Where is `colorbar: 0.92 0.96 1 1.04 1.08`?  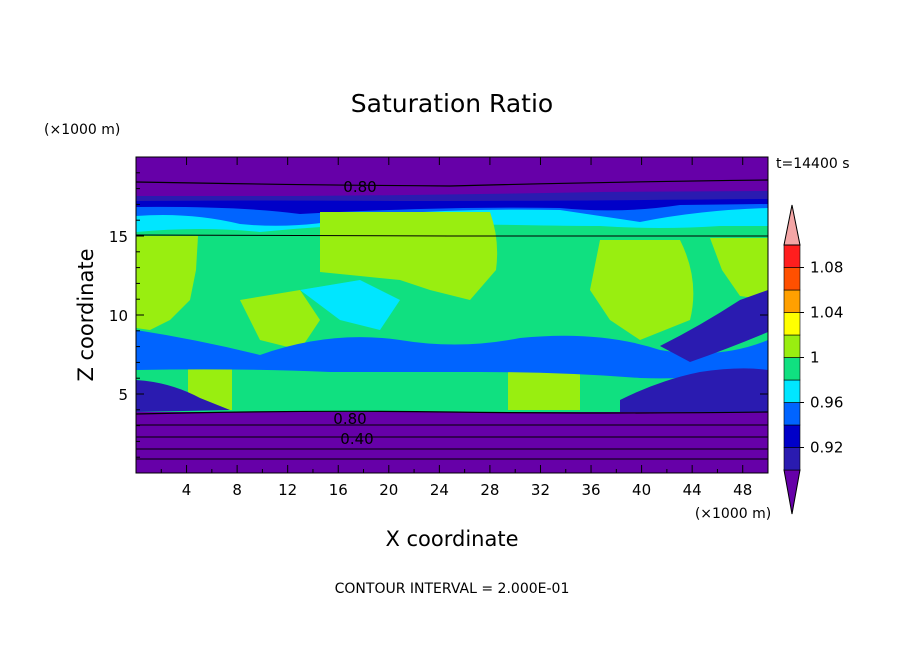
colorbar: 0.92 0.96 1 1.04 1.08 is located at coordinates (813, 359).